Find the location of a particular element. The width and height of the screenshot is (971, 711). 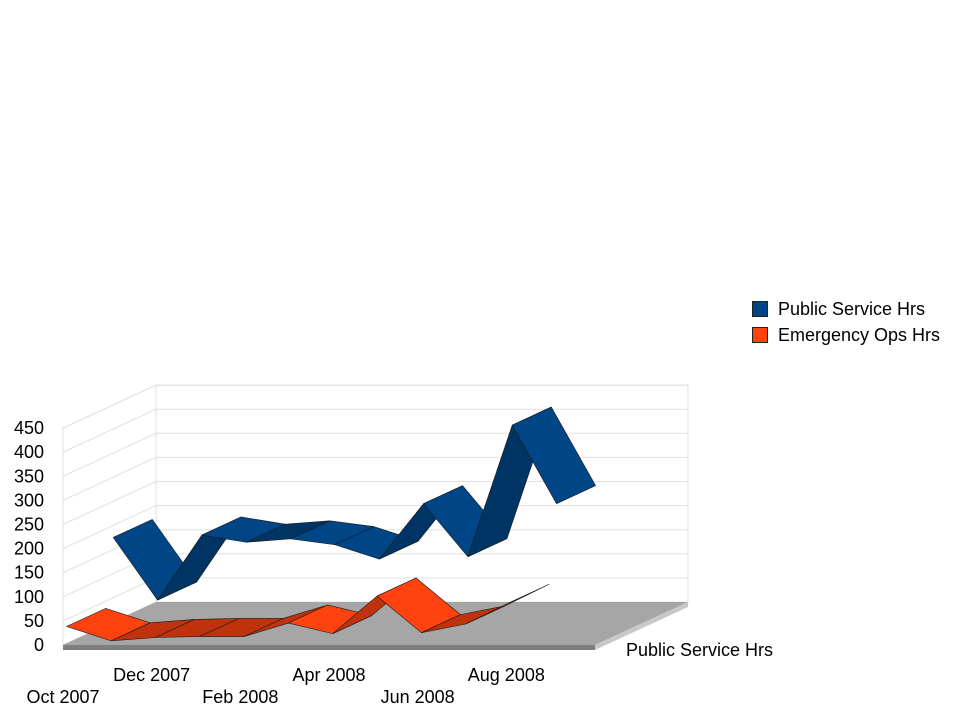

legend-swatch-emergency-ops is located at coordinates (760, 335).